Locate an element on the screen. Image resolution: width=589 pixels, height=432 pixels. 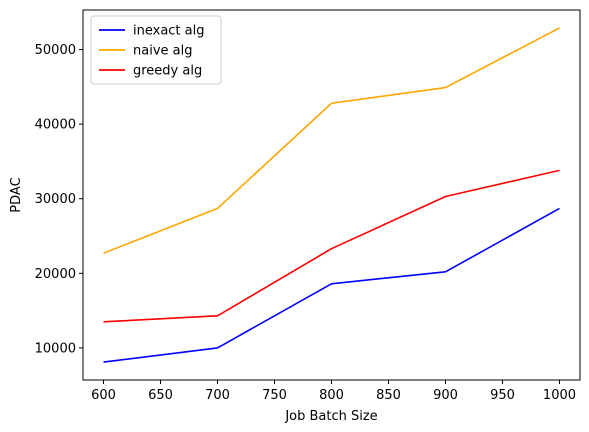
x-axis-label: Job Batch Size is located at coordinates (330, 416).